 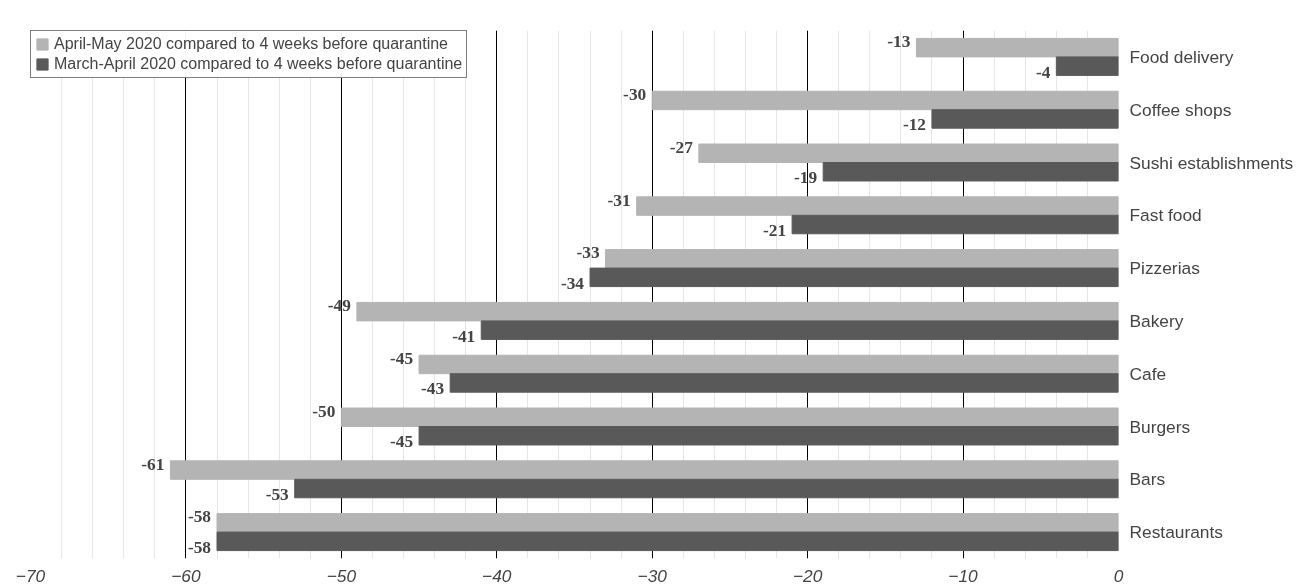 I want to click on data-label: -21, so click(x=775, y=231).